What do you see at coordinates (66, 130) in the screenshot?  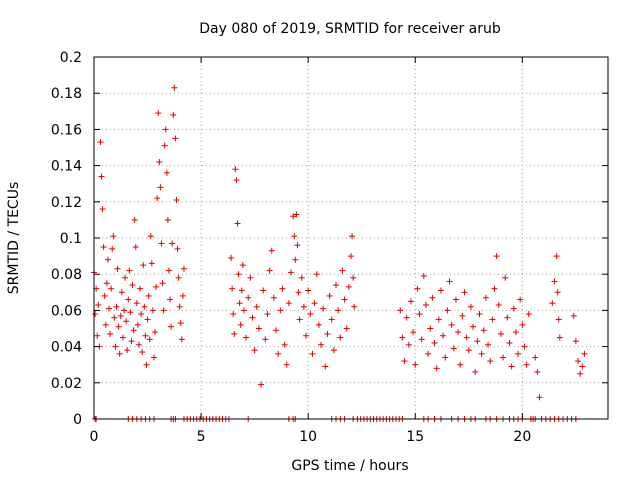 I see `y-tick-label: 0.16` at bounding box center [66, 130].